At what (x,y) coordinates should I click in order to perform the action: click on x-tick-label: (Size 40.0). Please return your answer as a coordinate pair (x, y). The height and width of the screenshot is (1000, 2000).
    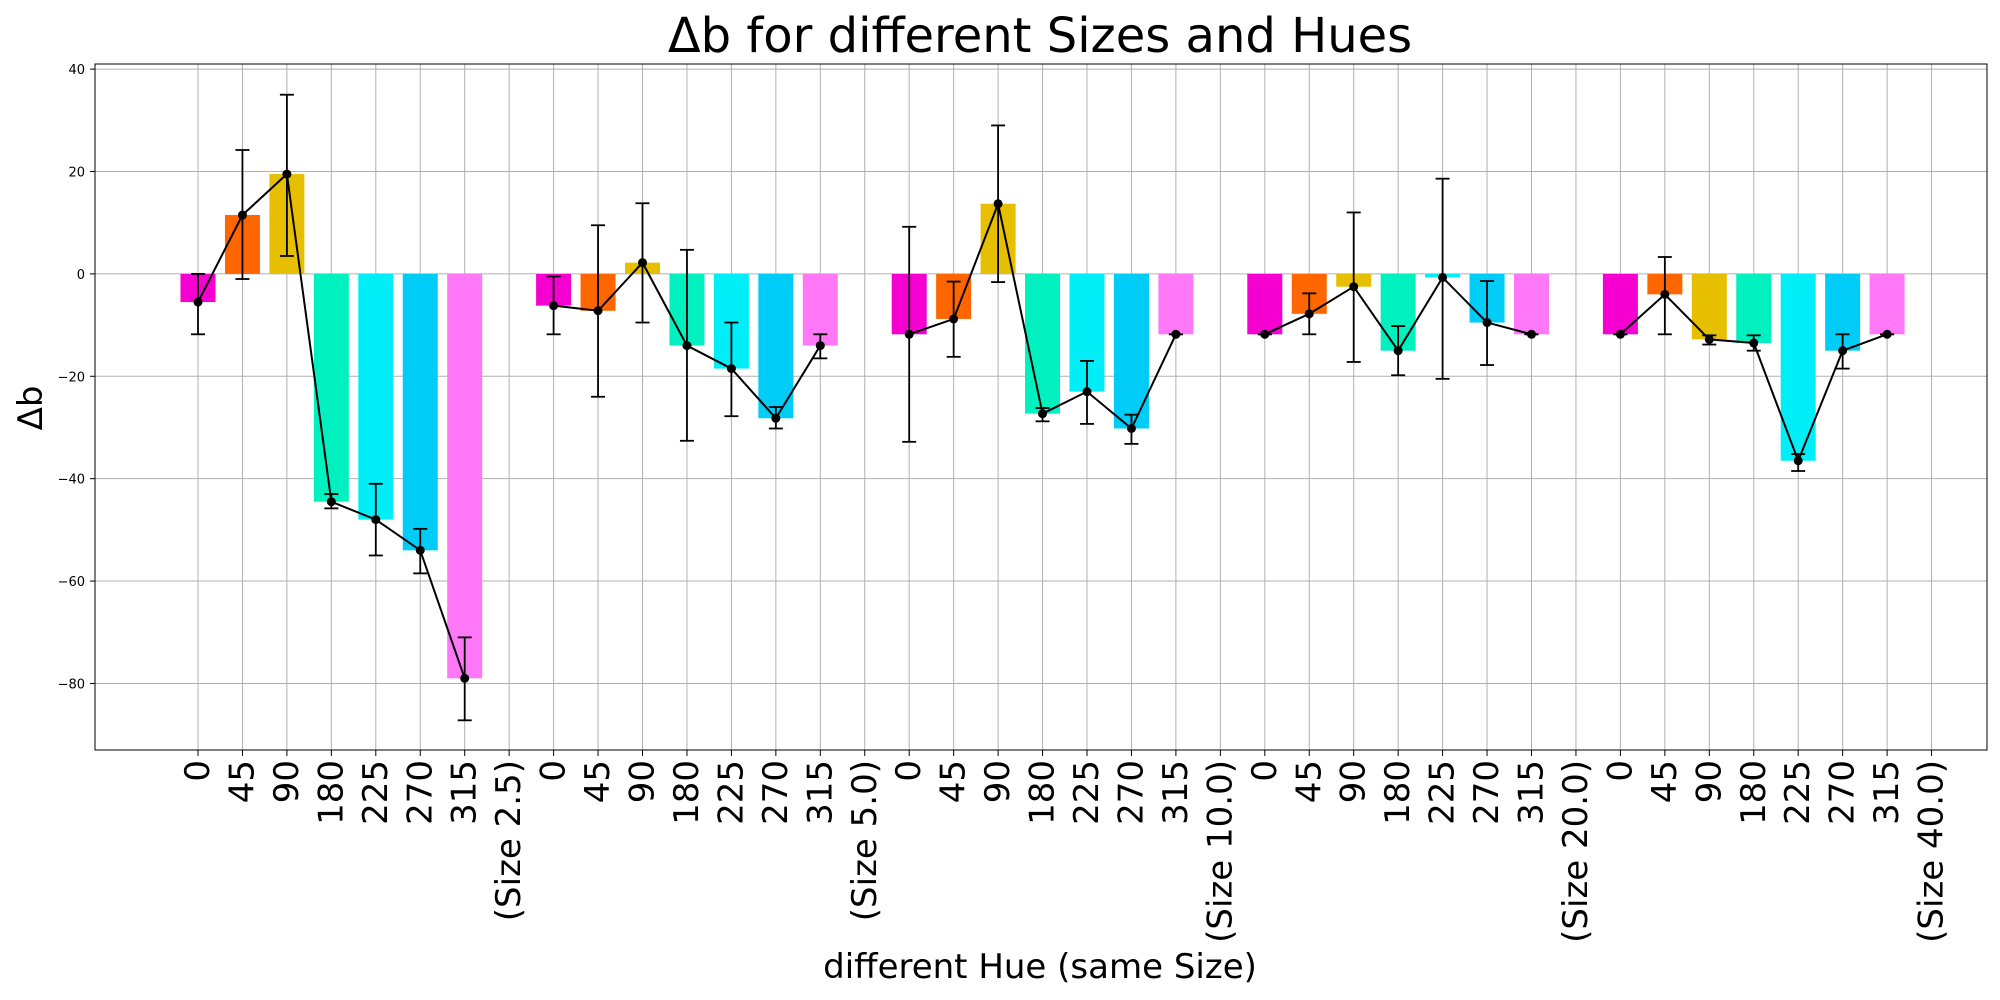
    Looking at the image, I should click on (1932, 851).